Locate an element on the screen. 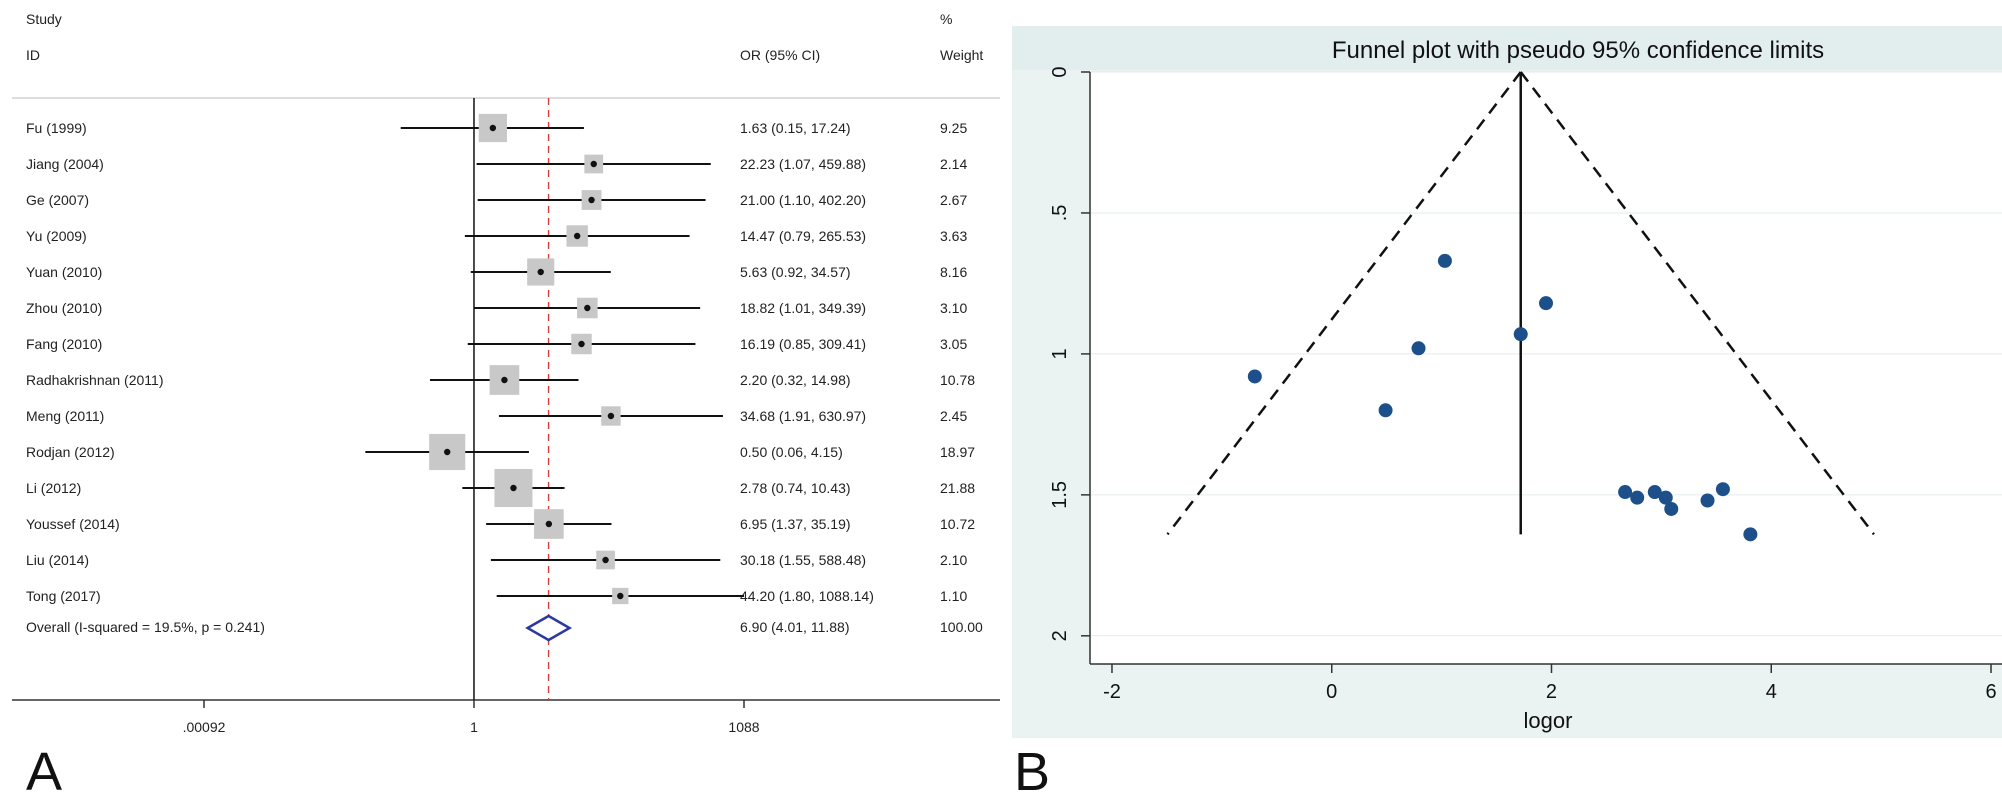  study-or-ci: 30.18 (1.55, 588.48) is located at coordinates (803, 560).